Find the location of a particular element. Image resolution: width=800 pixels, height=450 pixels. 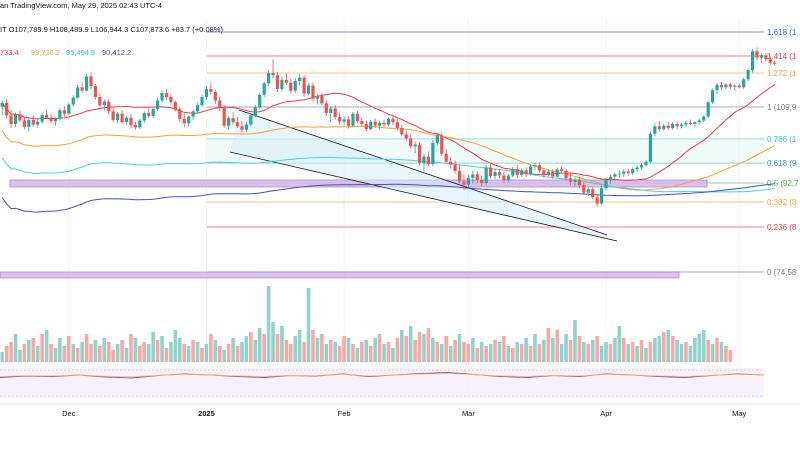

x-tick-label: Dec is located at coordinates (69, 413).